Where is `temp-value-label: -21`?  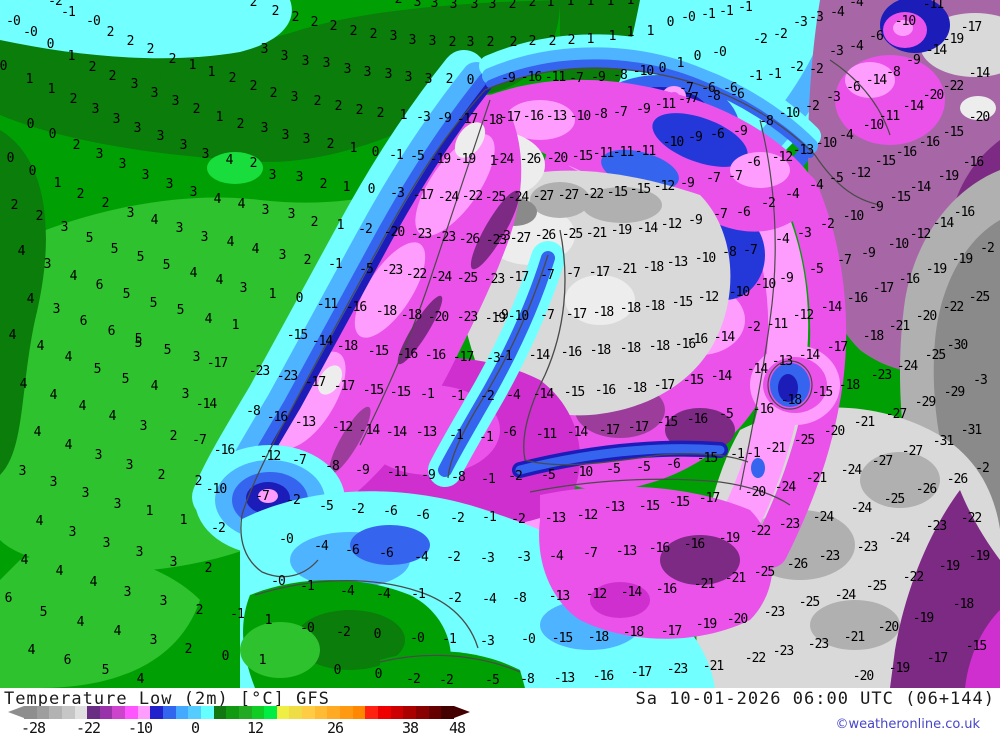
temp-value-label: -21 is located at coordinates (704, 584).